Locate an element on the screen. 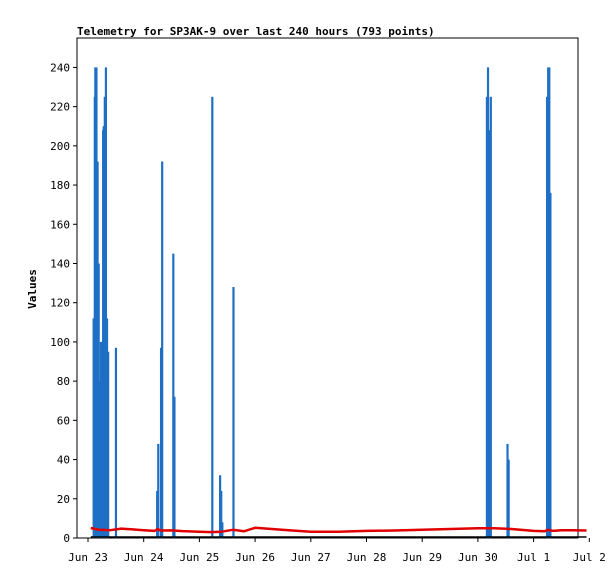 Image resolution: width=615 pixels, height=579 pixels. y-tick-label: 0 is located at coordinates (66, 538).